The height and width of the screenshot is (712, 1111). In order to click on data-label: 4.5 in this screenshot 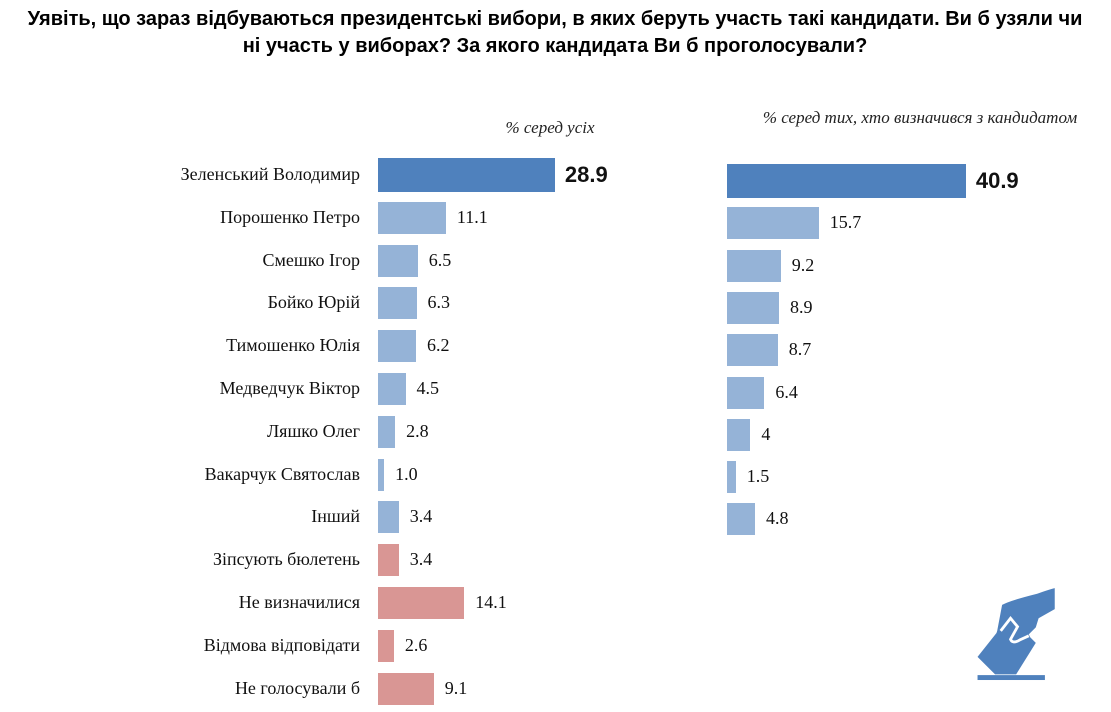, I will do `click(428, 388)`.